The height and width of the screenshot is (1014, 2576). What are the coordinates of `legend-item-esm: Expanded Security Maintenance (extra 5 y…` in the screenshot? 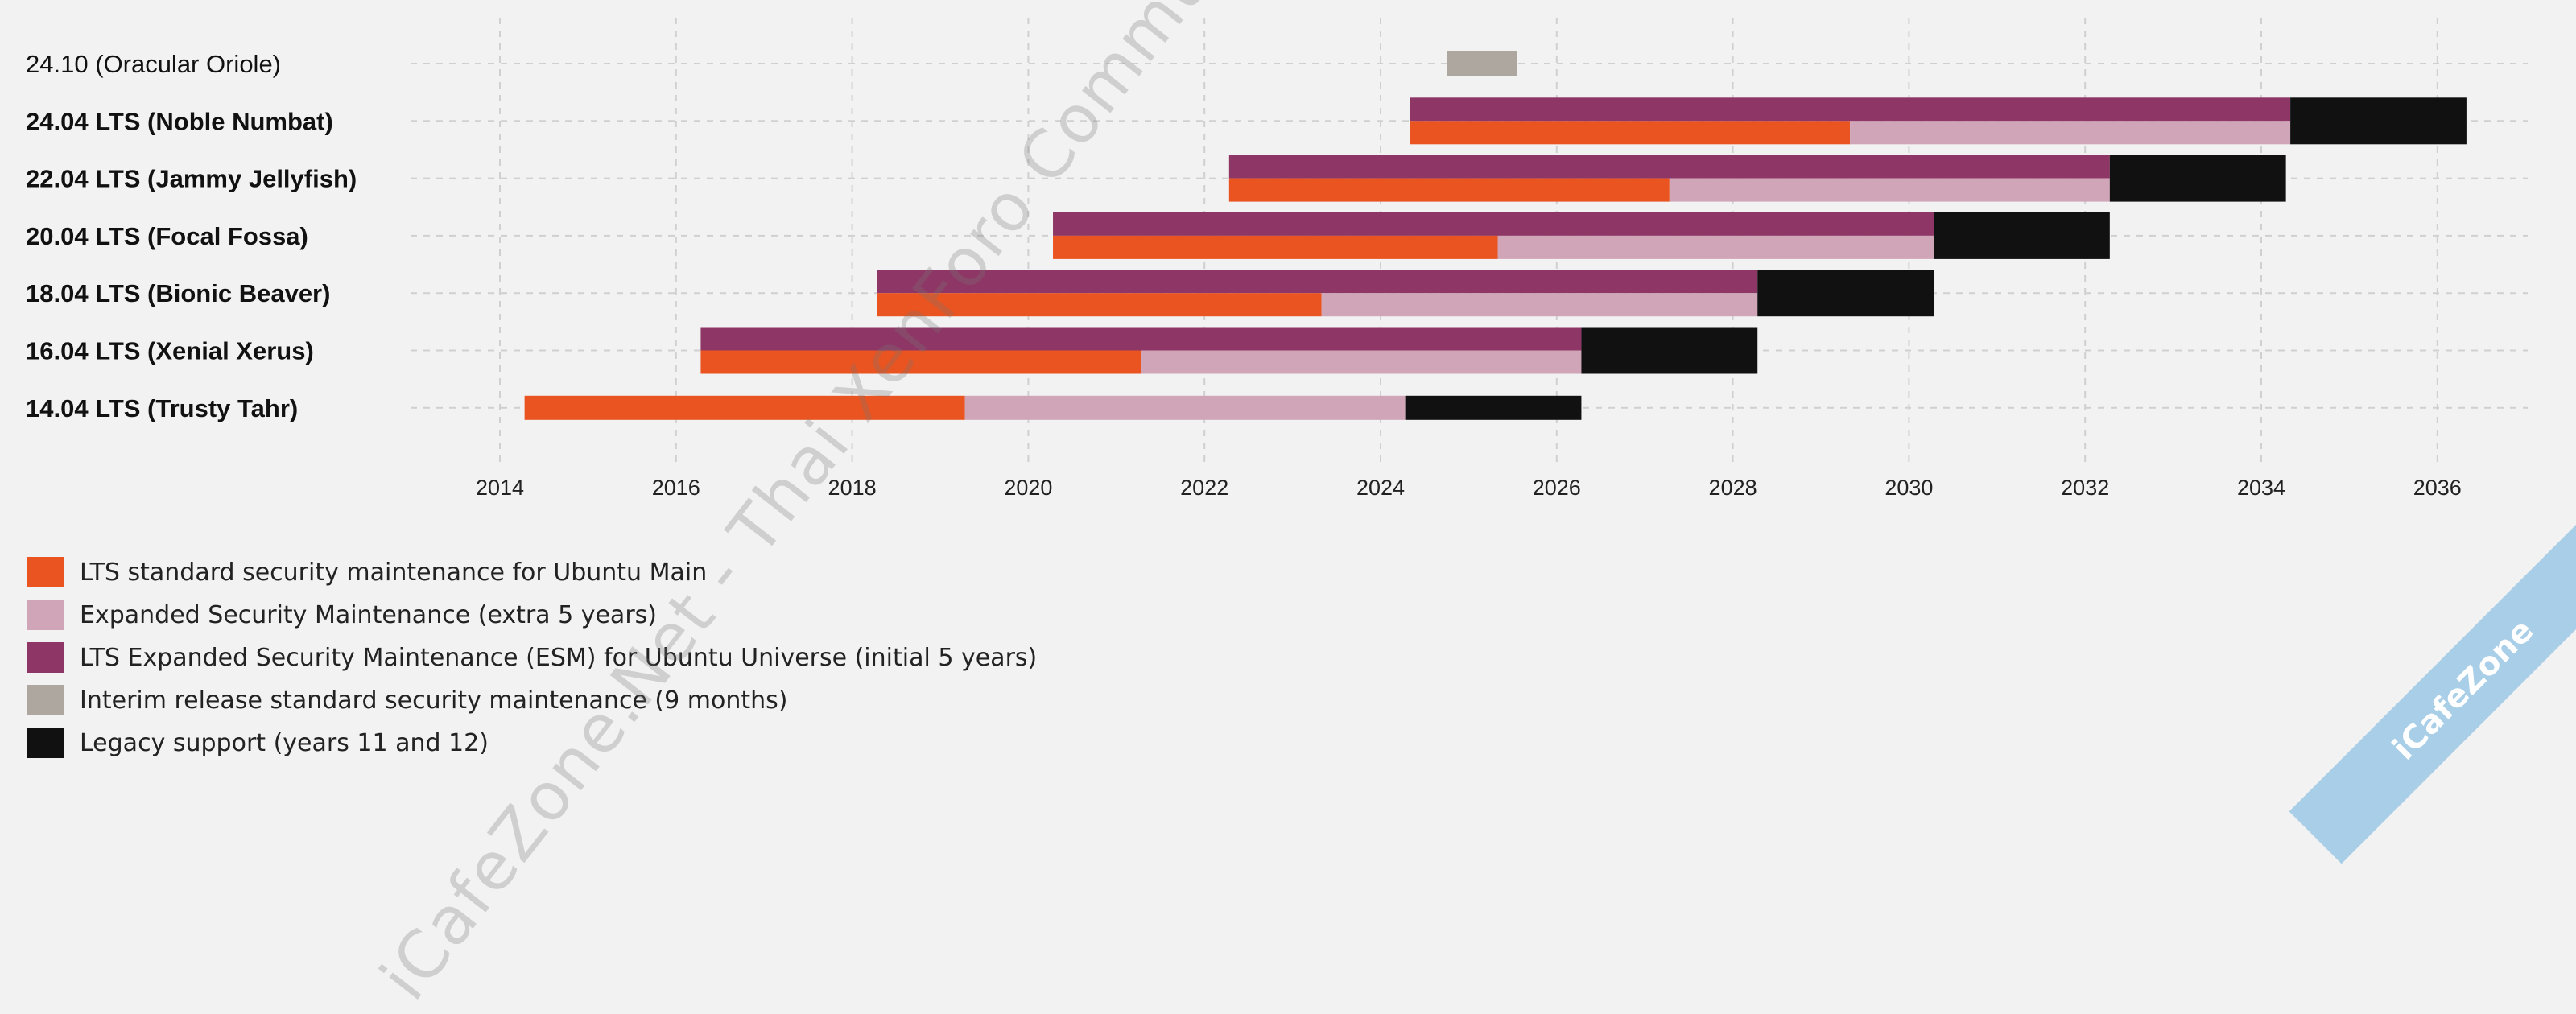 It's located at (532, 615).